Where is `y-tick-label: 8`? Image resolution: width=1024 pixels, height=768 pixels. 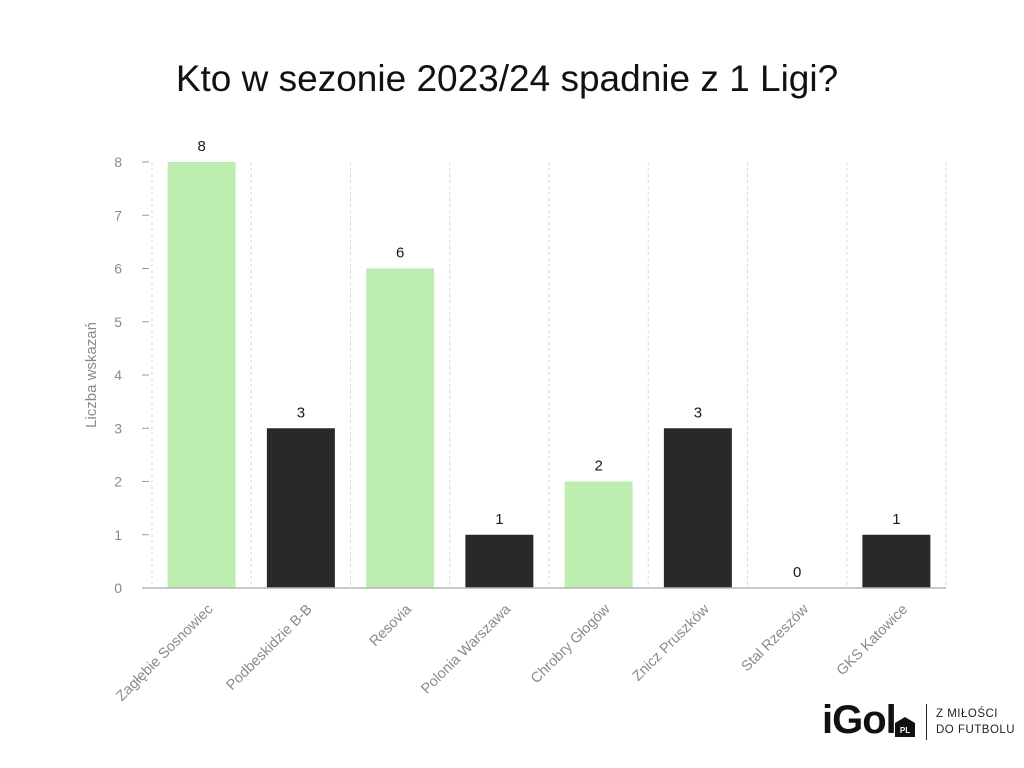
y-tick-label: 8 is located at coordinates (118, 162).